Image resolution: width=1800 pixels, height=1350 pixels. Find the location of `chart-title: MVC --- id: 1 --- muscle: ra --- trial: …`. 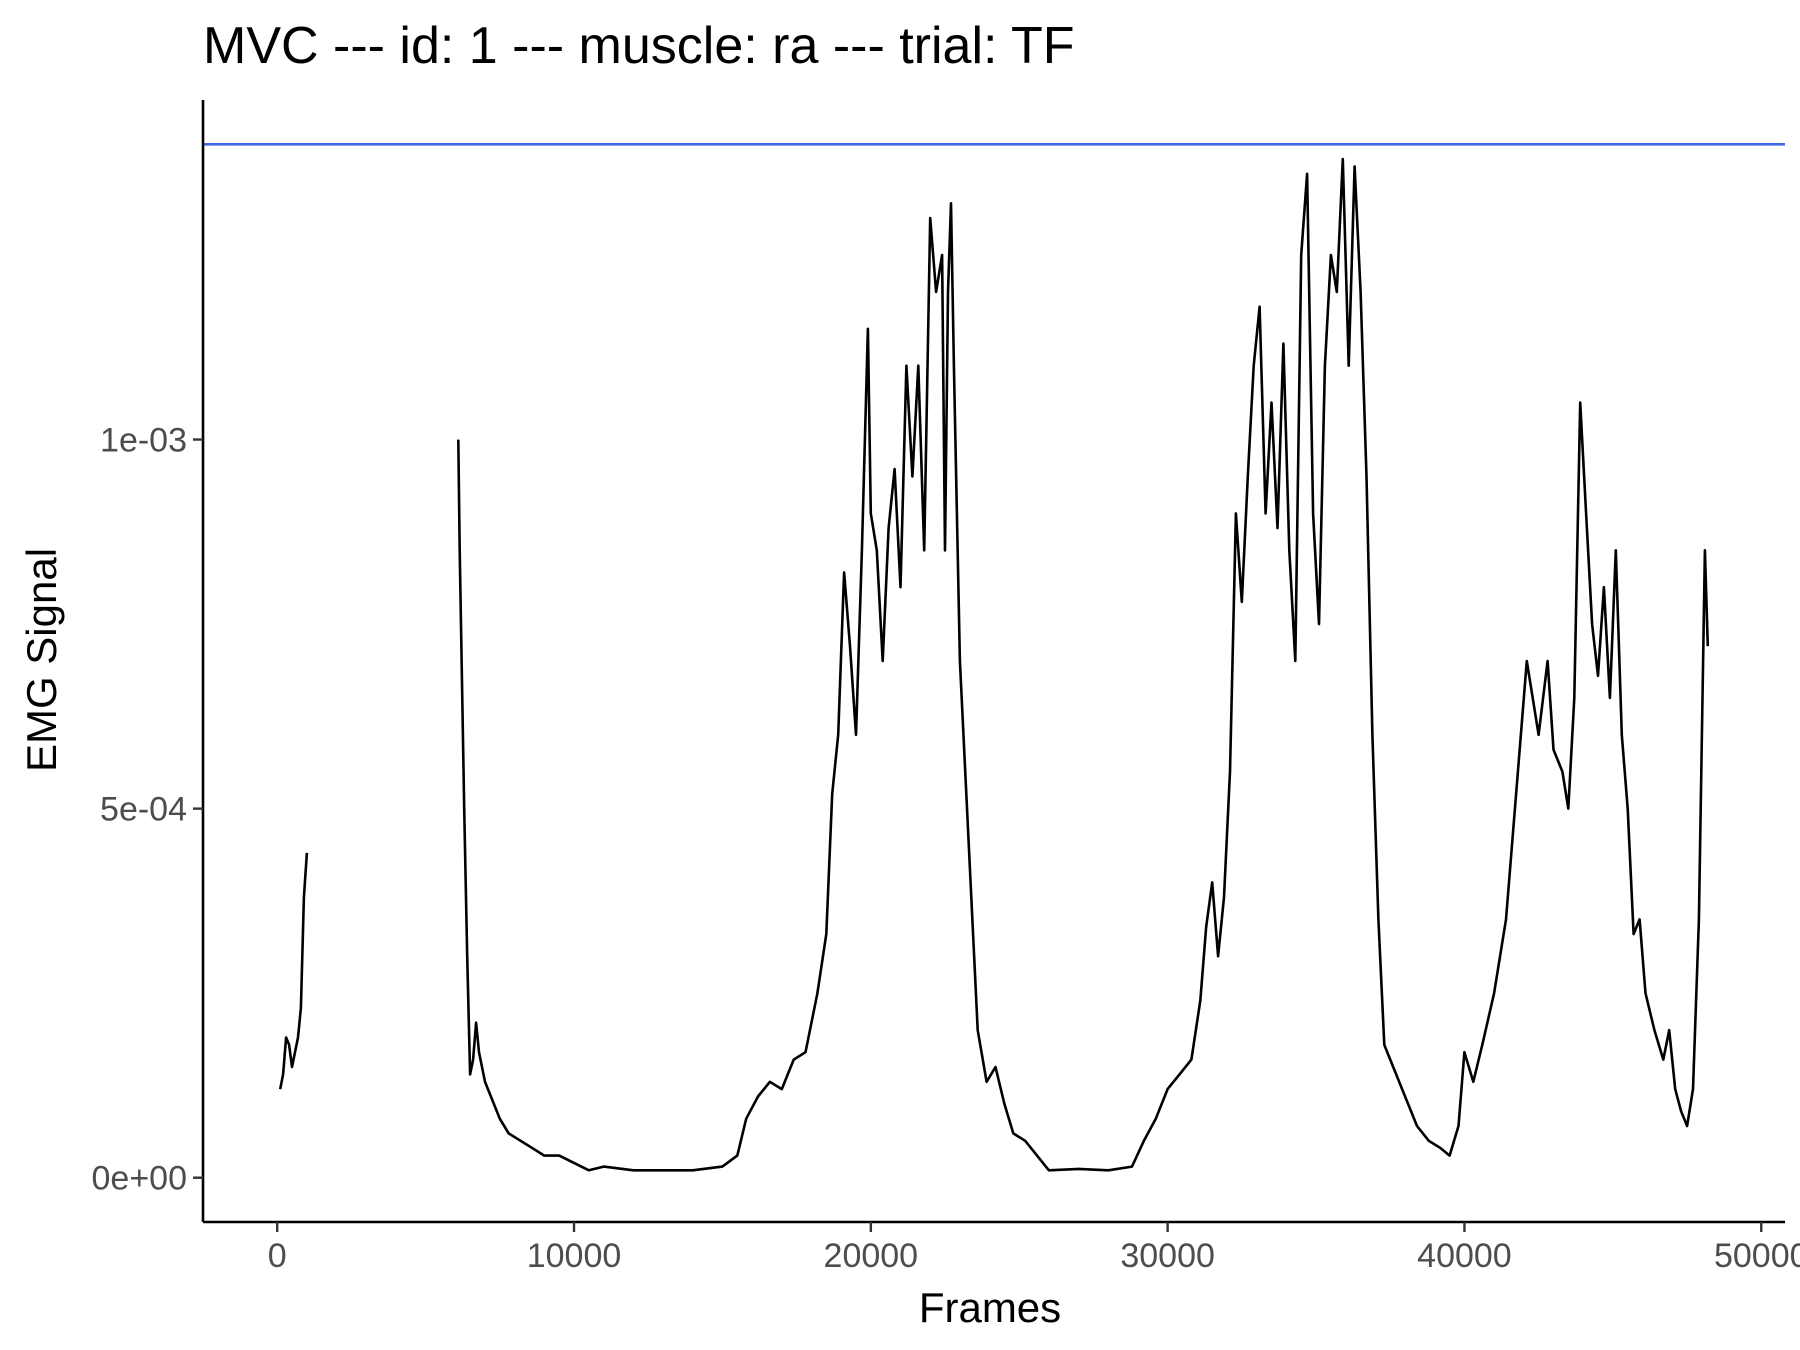

chart-title: MVC --- id: 1 --- muscle: ra --- trial: … is located at coordinates (638, 46).